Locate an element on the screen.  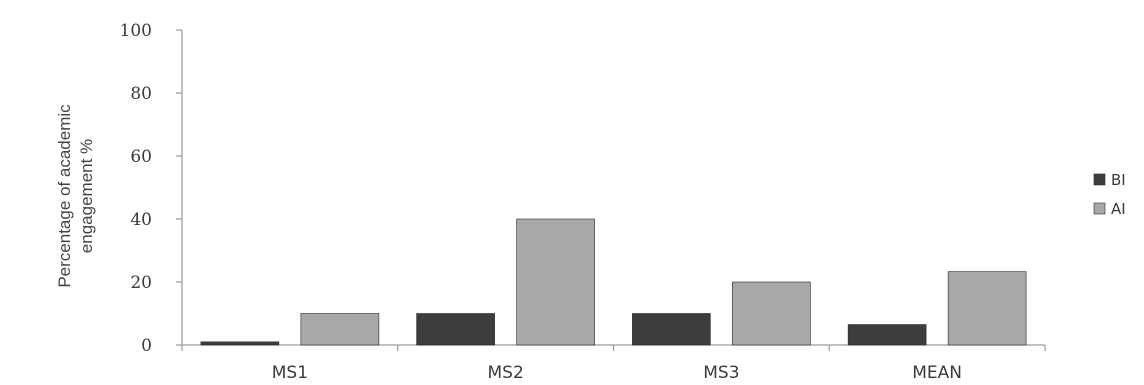
y-axis-title-line-1: Percentage of academic is located at coordinates (64, 196).